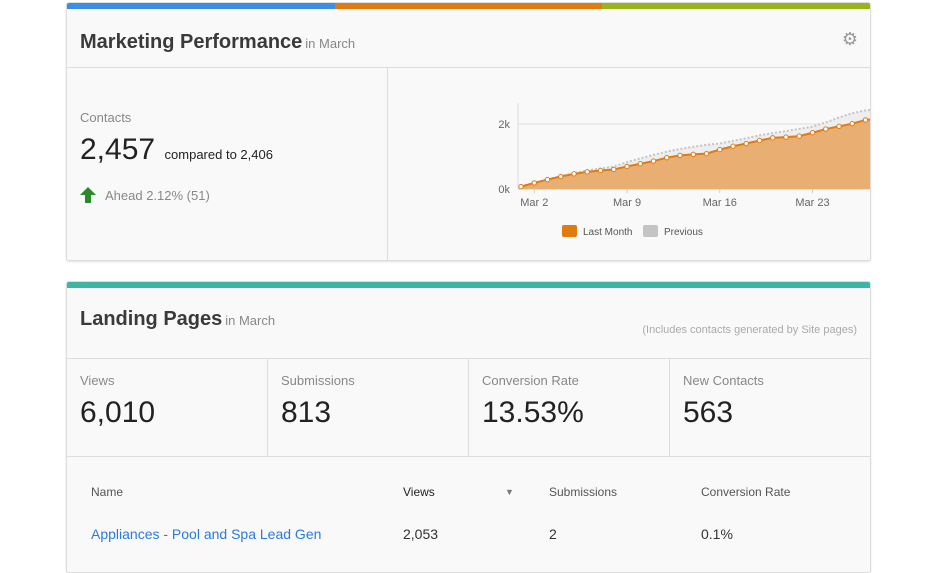 This screenshot has width=940, height=573. What do you see at coordinates (218, 154) in the screenshot?
I see `compared-text: compared to 2,406` at bounding box center [218, 154].